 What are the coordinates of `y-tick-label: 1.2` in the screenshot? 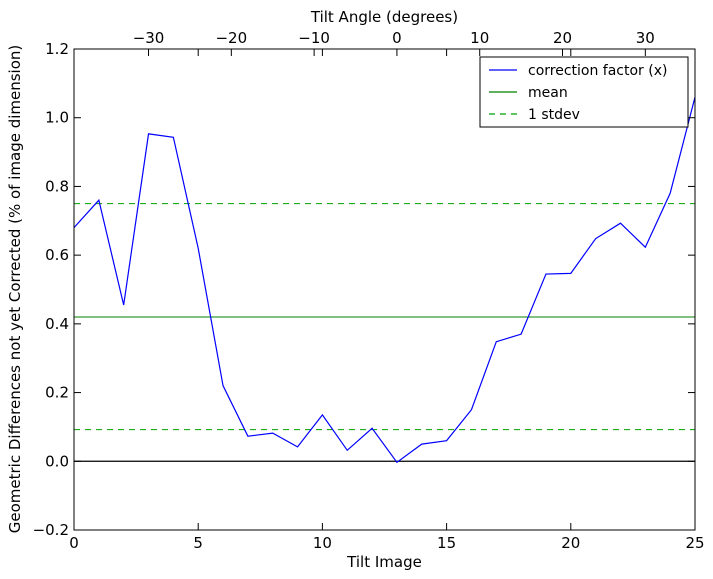 It's located at (57, 49).